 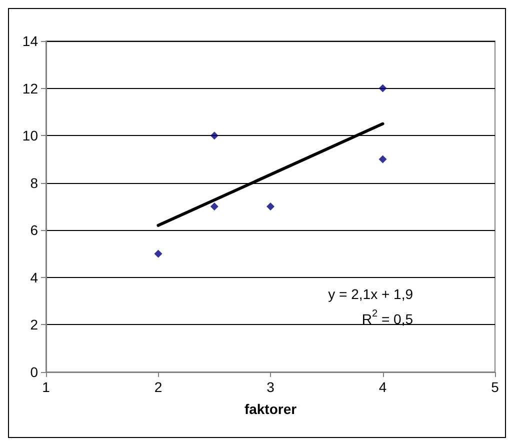 What do you see at coordinates (34, 277) in the screenshot?
I see `y-tick-label: 4` at bounding box center [34, 277].